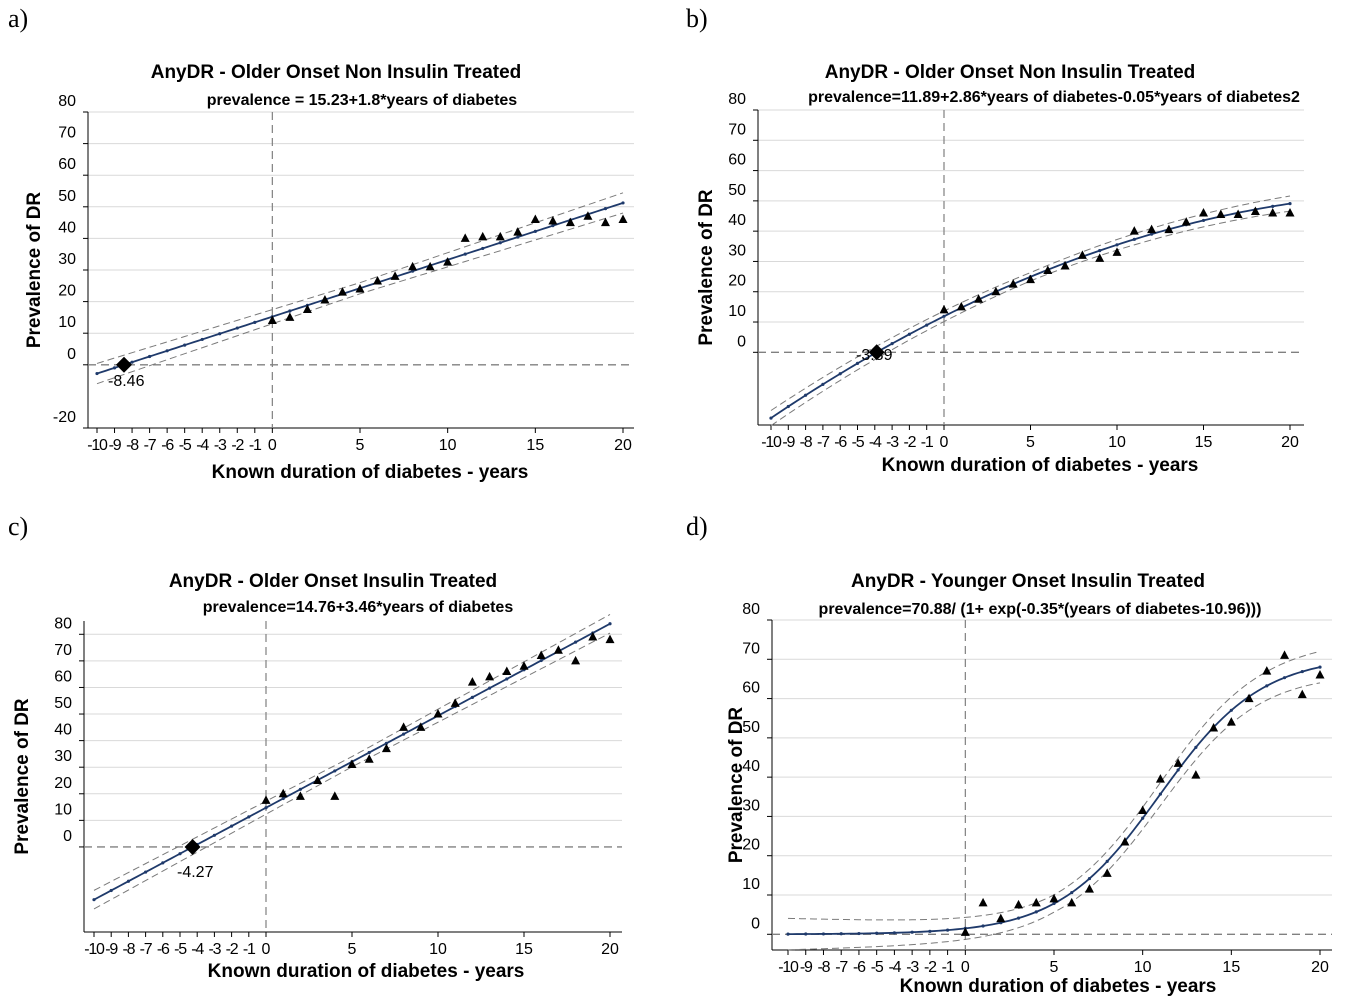  I want to click on panel-label-b: b), so click(697, 18).